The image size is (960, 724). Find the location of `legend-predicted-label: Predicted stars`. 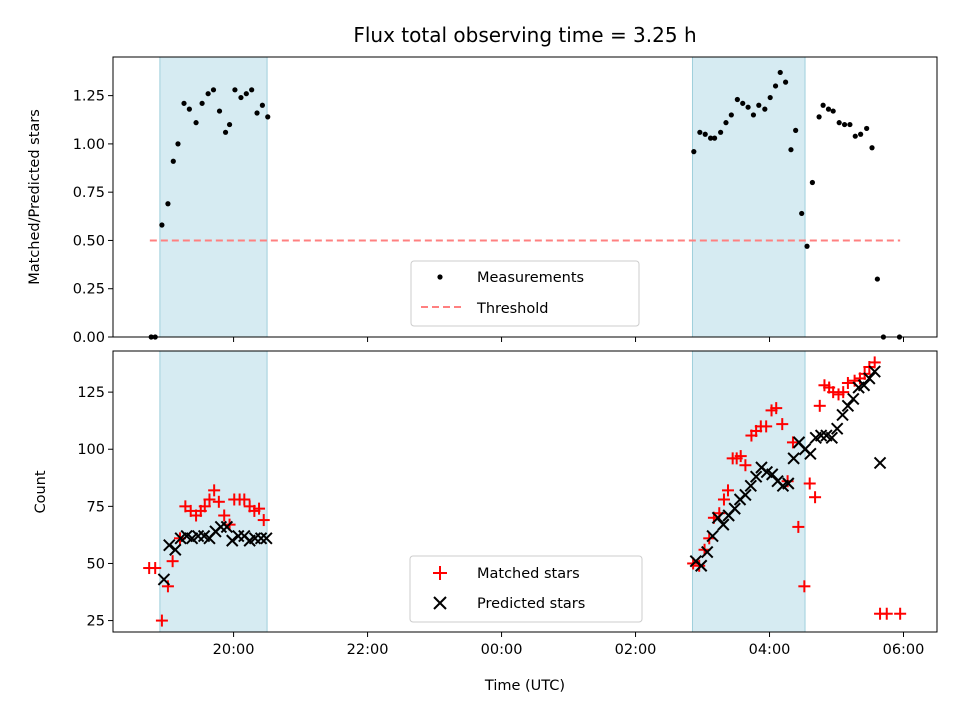

legend-predicted-label: Predicted stars is located at coordinates (531, 604).